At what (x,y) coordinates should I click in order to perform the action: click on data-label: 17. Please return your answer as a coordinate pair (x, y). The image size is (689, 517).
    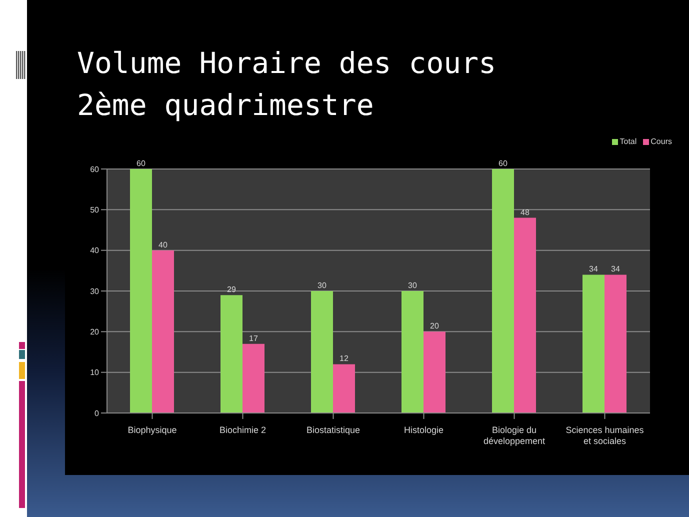
    Looking at the image, I should click on (253, 338).